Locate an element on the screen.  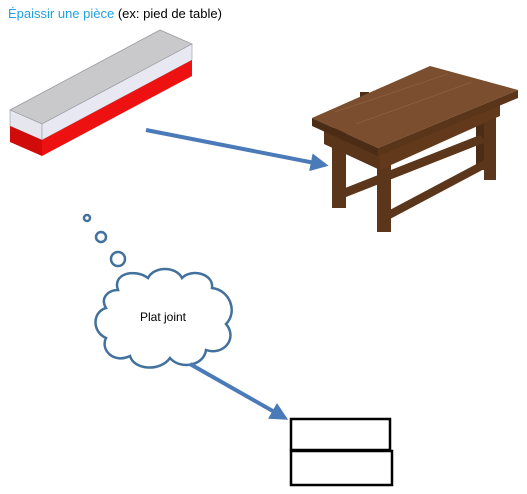
diagram-title: Épaissir une pièce (ex: pied de table) is located at coordinates (115, 13).